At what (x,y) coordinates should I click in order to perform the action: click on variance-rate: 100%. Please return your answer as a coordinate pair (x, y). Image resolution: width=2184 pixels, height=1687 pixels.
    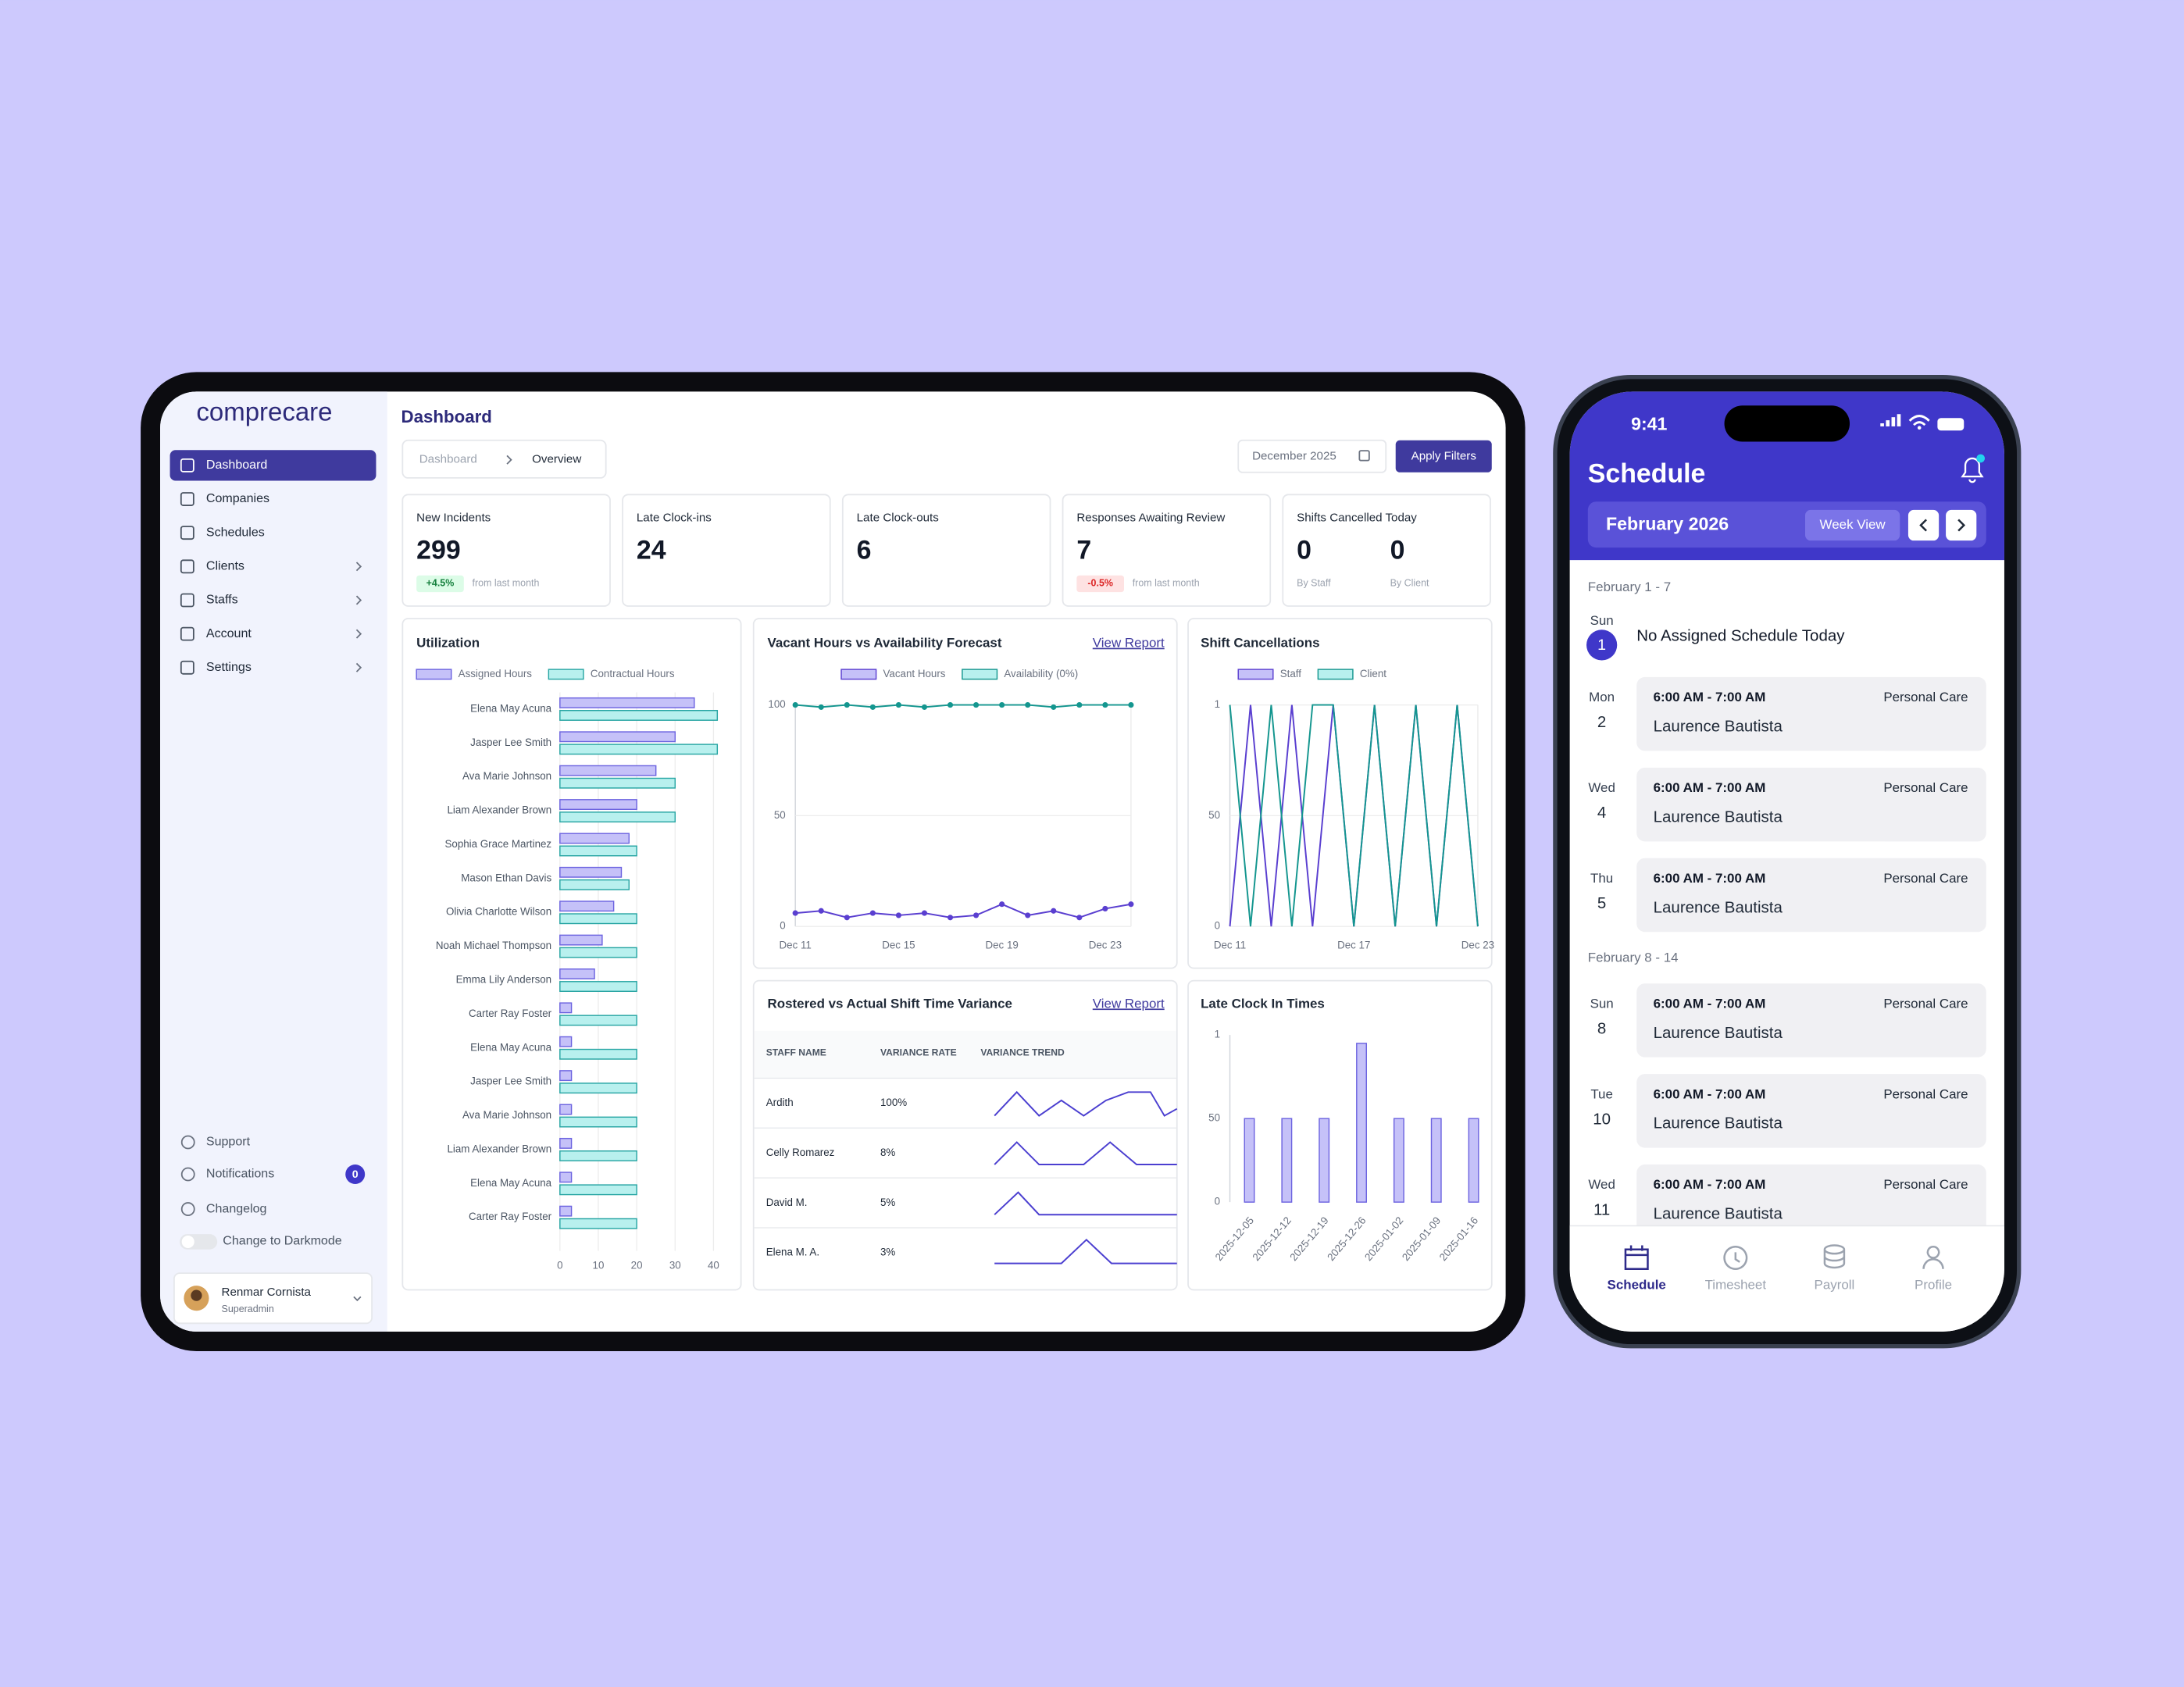
    Looking at the image, I should click on (893, 1102).